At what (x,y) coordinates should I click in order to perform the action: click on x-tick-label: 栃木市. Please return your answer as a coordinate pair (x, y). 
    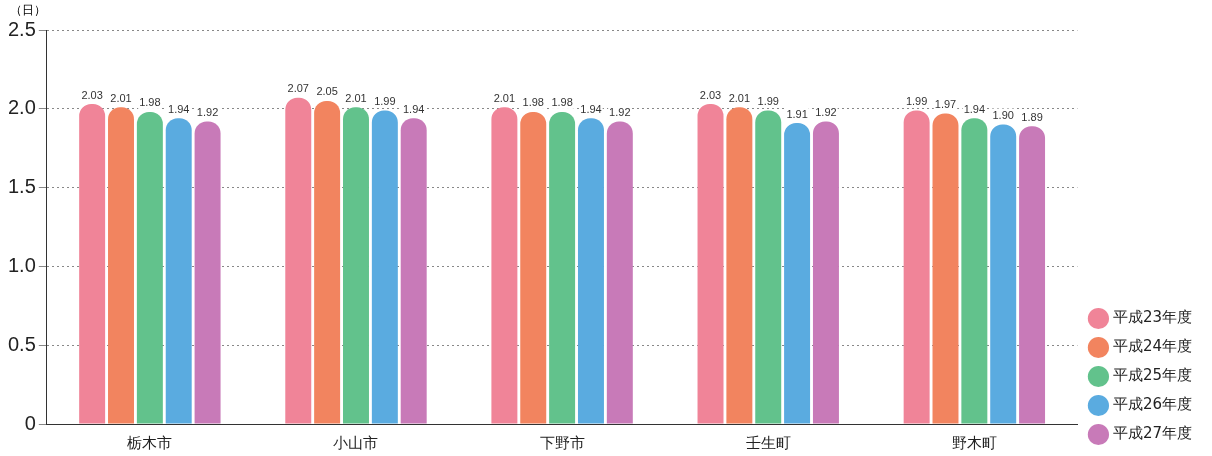
    Looking at the image, I should click on (150, 443).